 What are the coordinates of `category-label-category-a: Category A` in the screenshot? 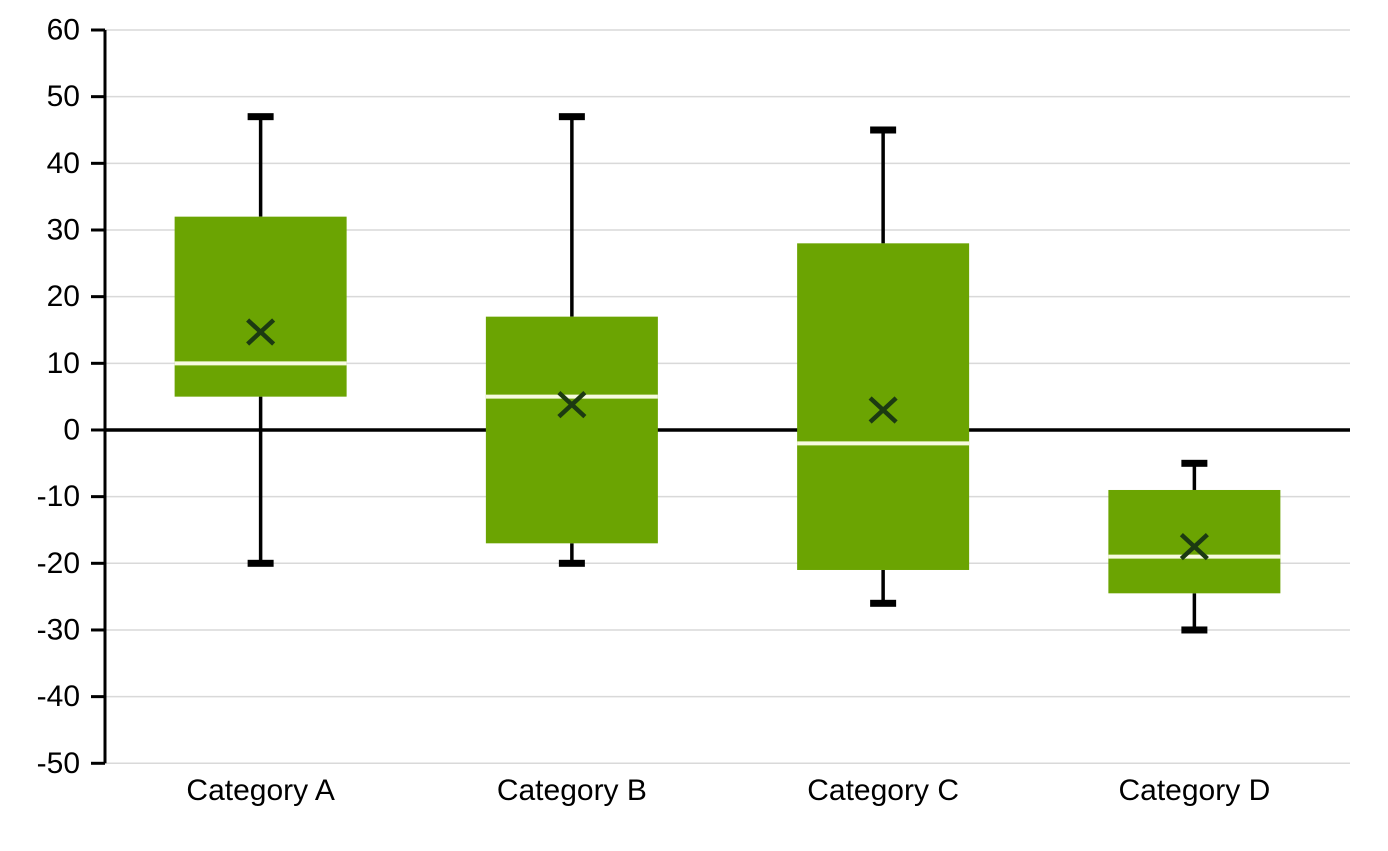 It's located at (260, 790).